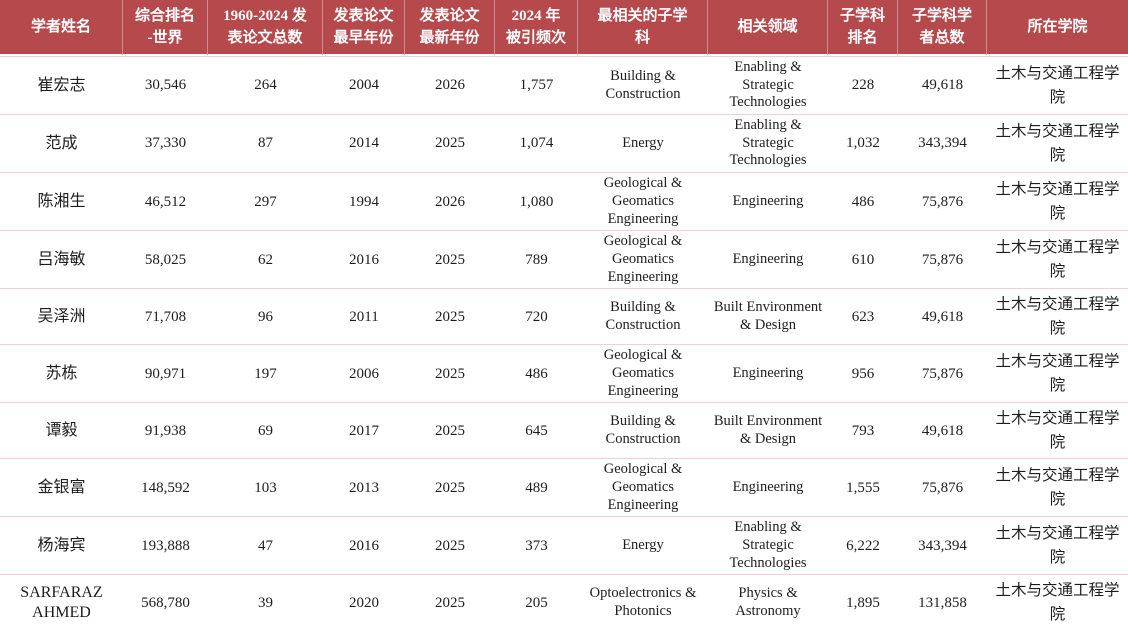 Image resolution: width=1128 pixels, height=624 pixels. What do you see at coordinates (863, 430) in the screenshot?
I see `cell-subdiscipline-rank: 793` at bounding box center [863, 430].